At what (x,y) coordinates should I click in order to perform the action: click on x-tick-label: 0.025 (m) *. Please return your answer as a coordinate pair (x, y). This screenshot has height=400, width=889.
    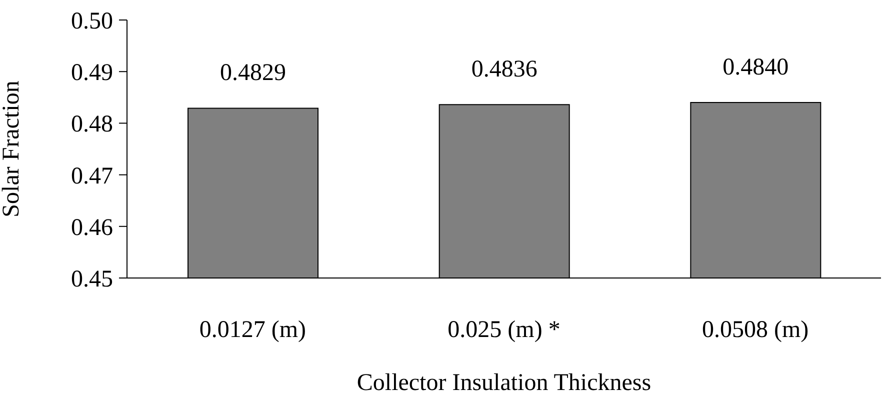
    Looking at the image, I should click on (504, 330).